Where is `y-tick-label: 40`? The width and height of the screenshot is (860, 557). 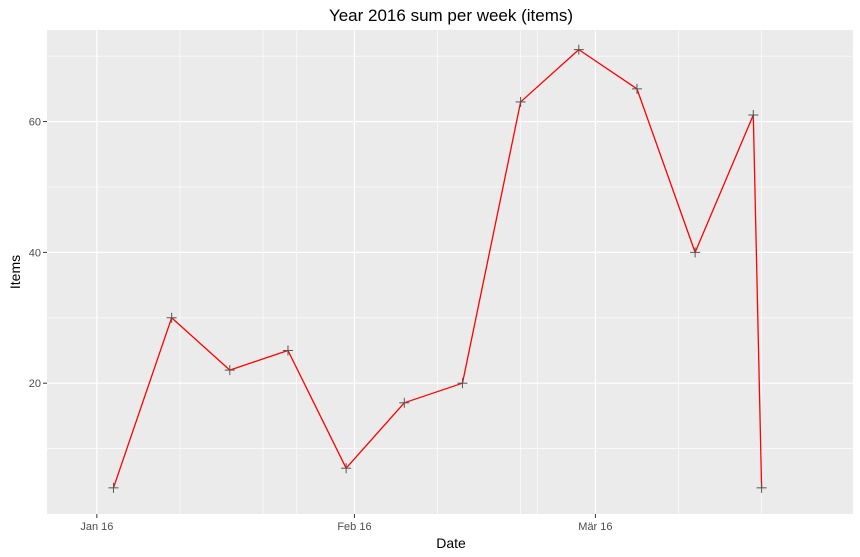 y-tick-label: 40 is located at coordinates (35, 253).